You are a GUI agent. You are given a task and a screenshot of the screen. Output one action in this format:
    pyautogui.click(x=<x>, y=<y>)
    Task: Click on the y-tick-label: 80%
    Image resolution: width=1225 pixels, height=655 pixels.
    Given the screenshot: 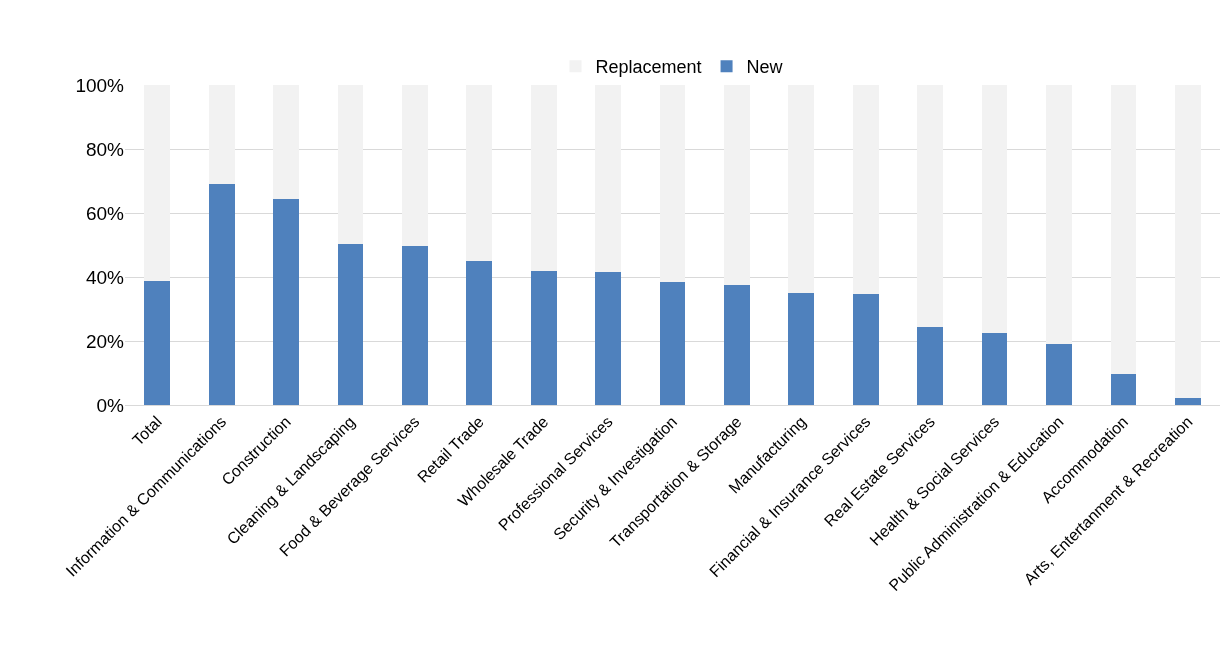 What is the action you would take?
    pyautogui.click(x=105, y=149)
    